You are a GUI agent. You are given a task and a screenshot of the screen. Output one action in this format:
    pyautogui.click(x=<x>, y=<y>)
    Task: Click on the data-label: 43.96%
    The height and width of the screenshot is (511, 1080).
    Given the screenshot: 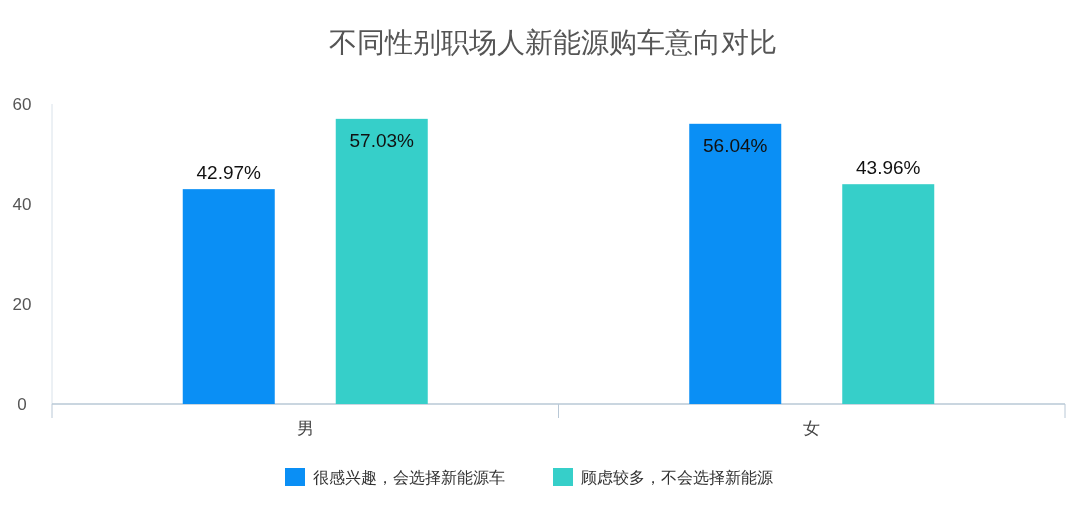 What is the action you would take?
    pyautogui.click(x=888, y=168)
    